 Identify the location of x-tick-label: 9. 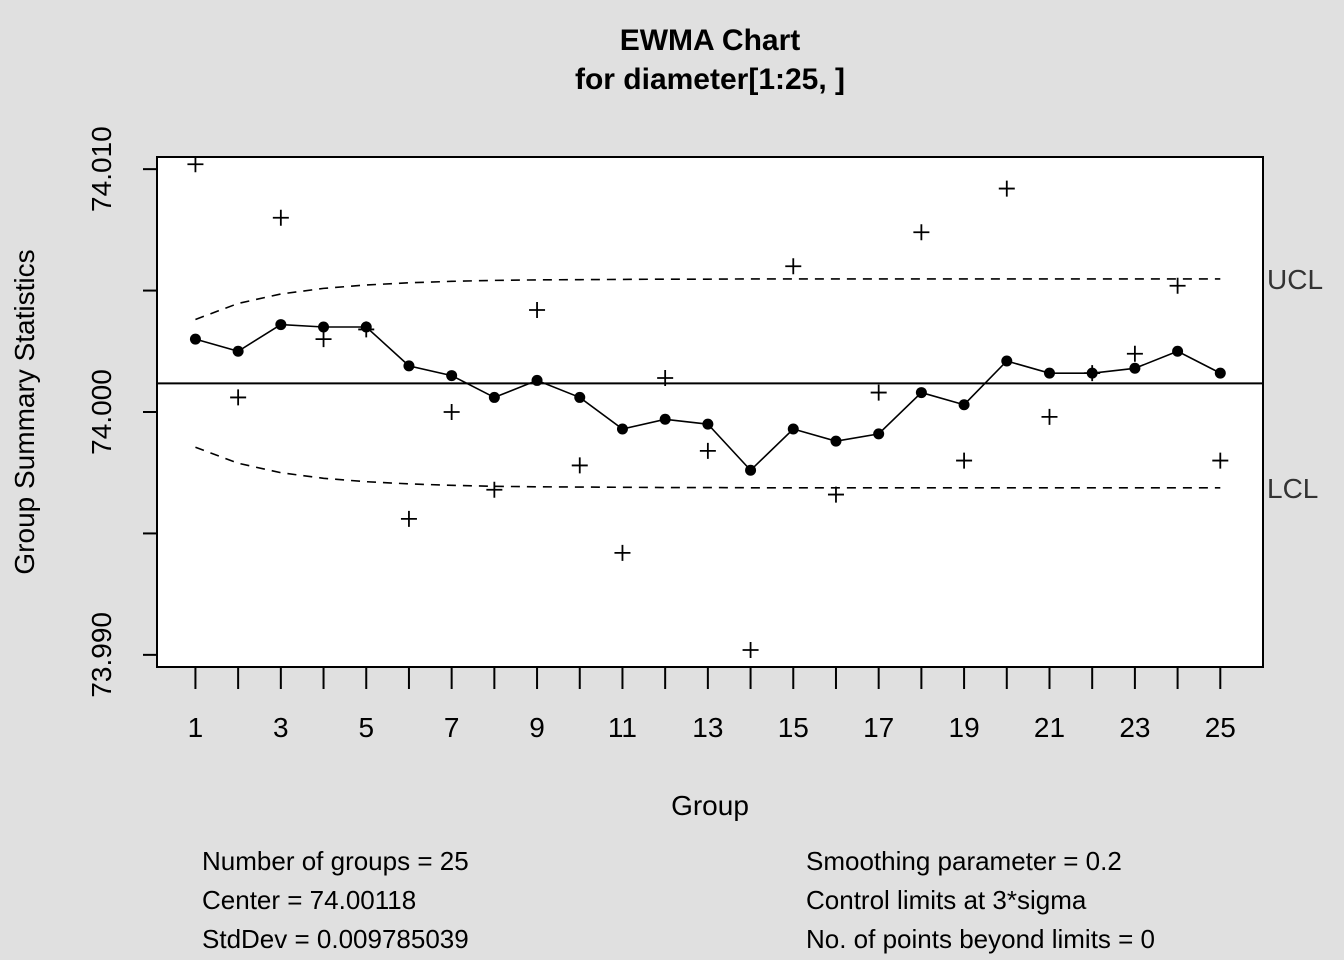
(537, 727).